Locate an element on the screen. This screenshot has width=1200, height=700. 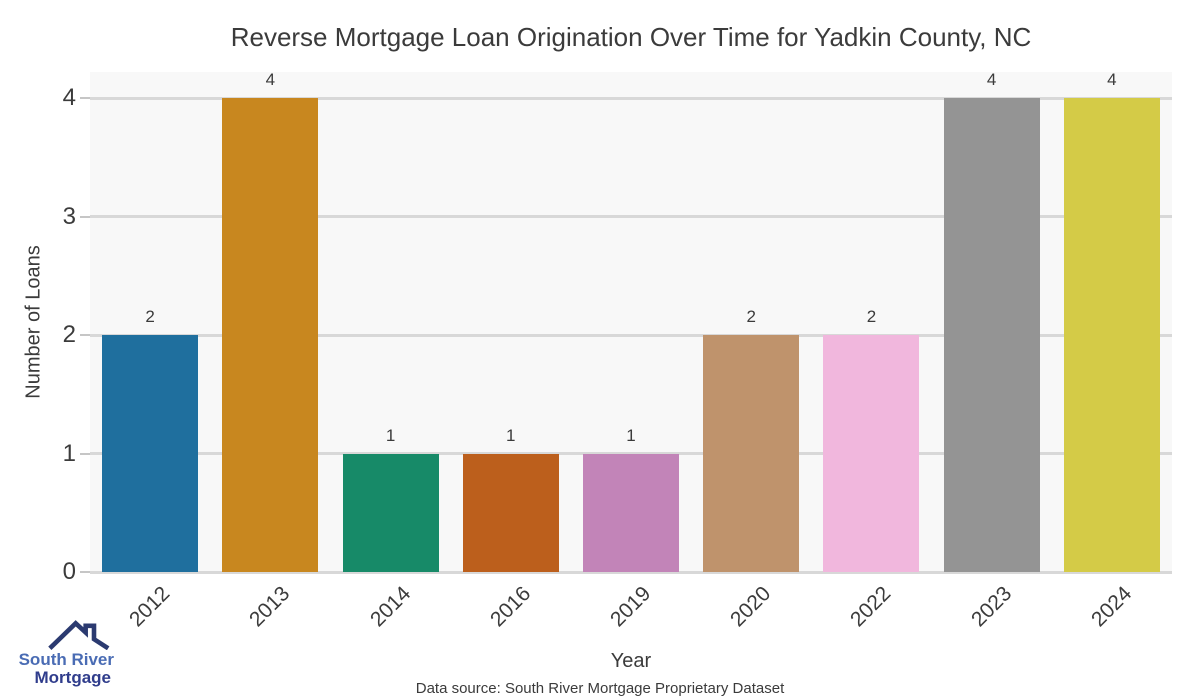
xtick-label-2016: 2016 is located at coordinates (510, 607).